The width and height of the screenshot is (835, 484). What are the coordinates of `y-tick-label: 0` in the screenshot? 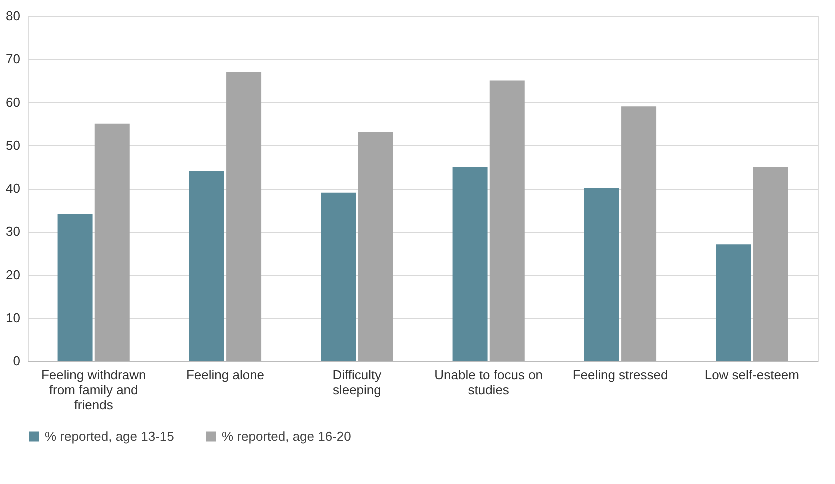 It's located at (16, 361).